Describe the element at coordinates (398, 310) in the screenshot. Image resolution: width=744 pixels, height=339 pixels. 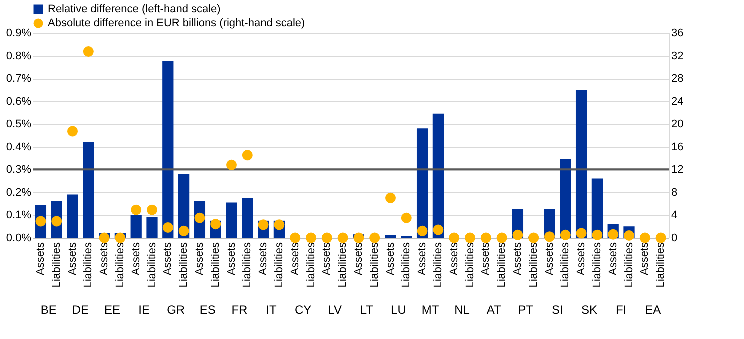
I see `text: LU` at that location.